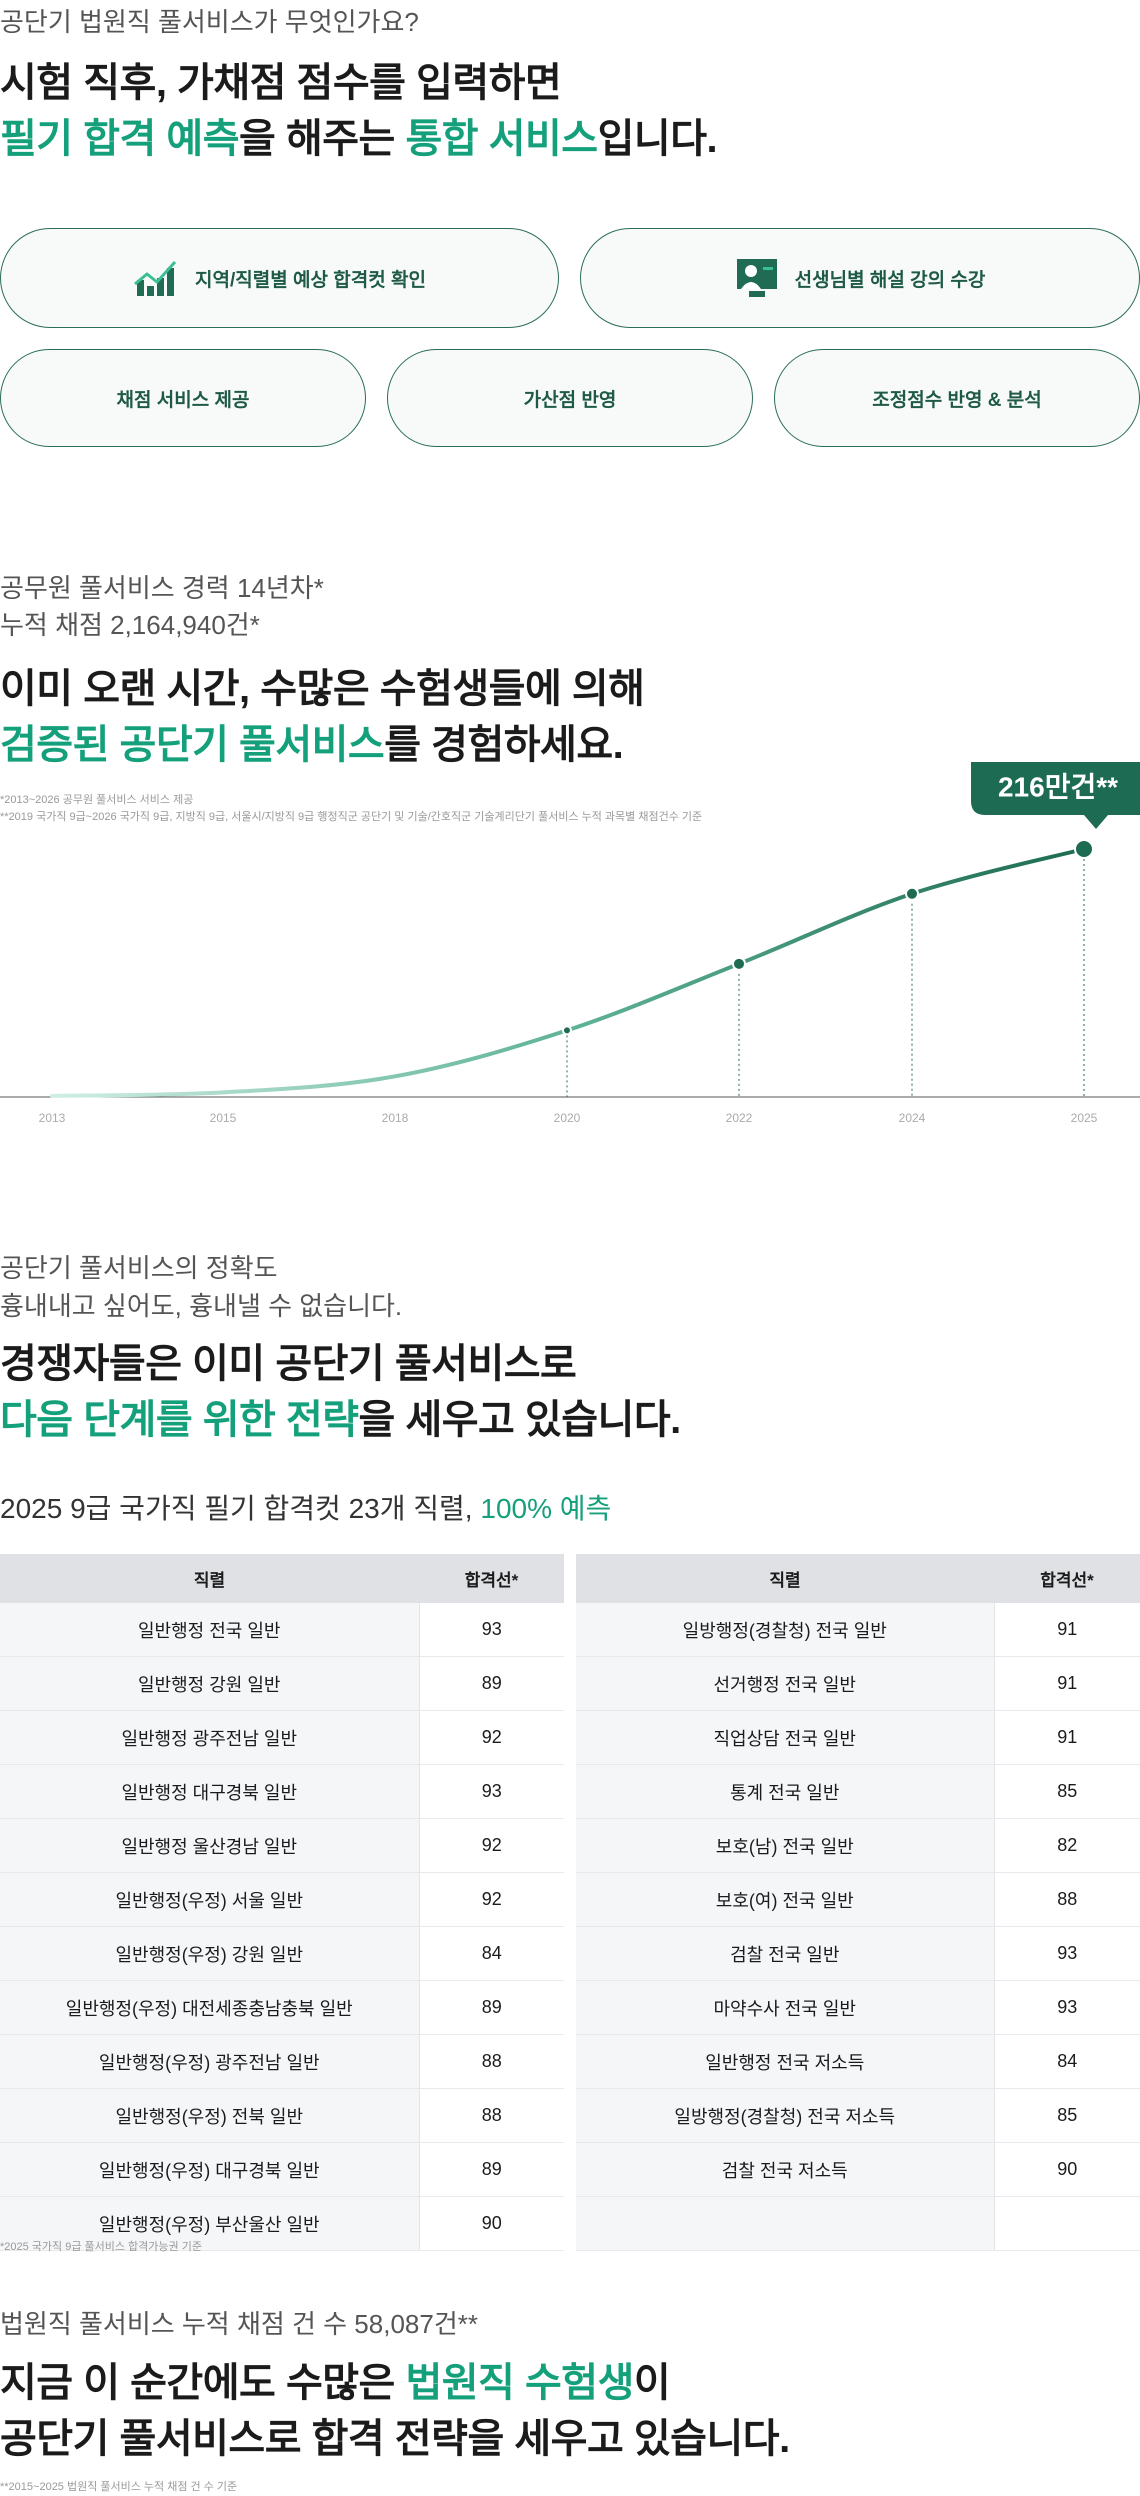 Image resolution: width=1140 pixels, height=2496 pixels. I want to click on text-segment: 을 해주는, so click(322, 139).